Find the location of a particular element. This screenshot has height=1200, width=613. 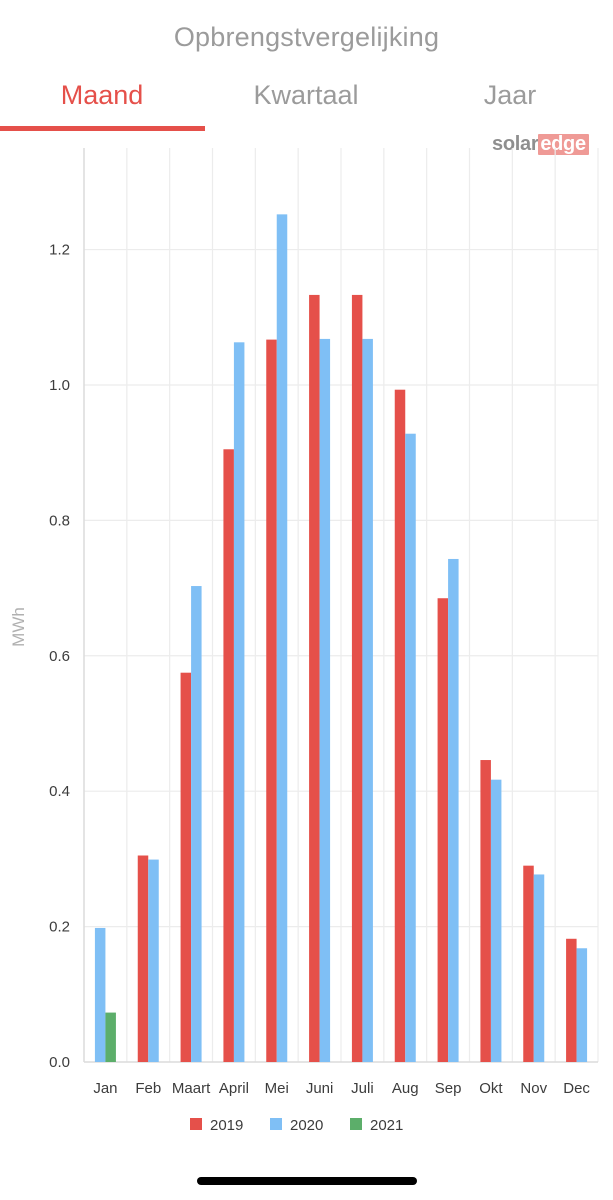

logo-text-edge: edge is located at coordinates (563, 144).